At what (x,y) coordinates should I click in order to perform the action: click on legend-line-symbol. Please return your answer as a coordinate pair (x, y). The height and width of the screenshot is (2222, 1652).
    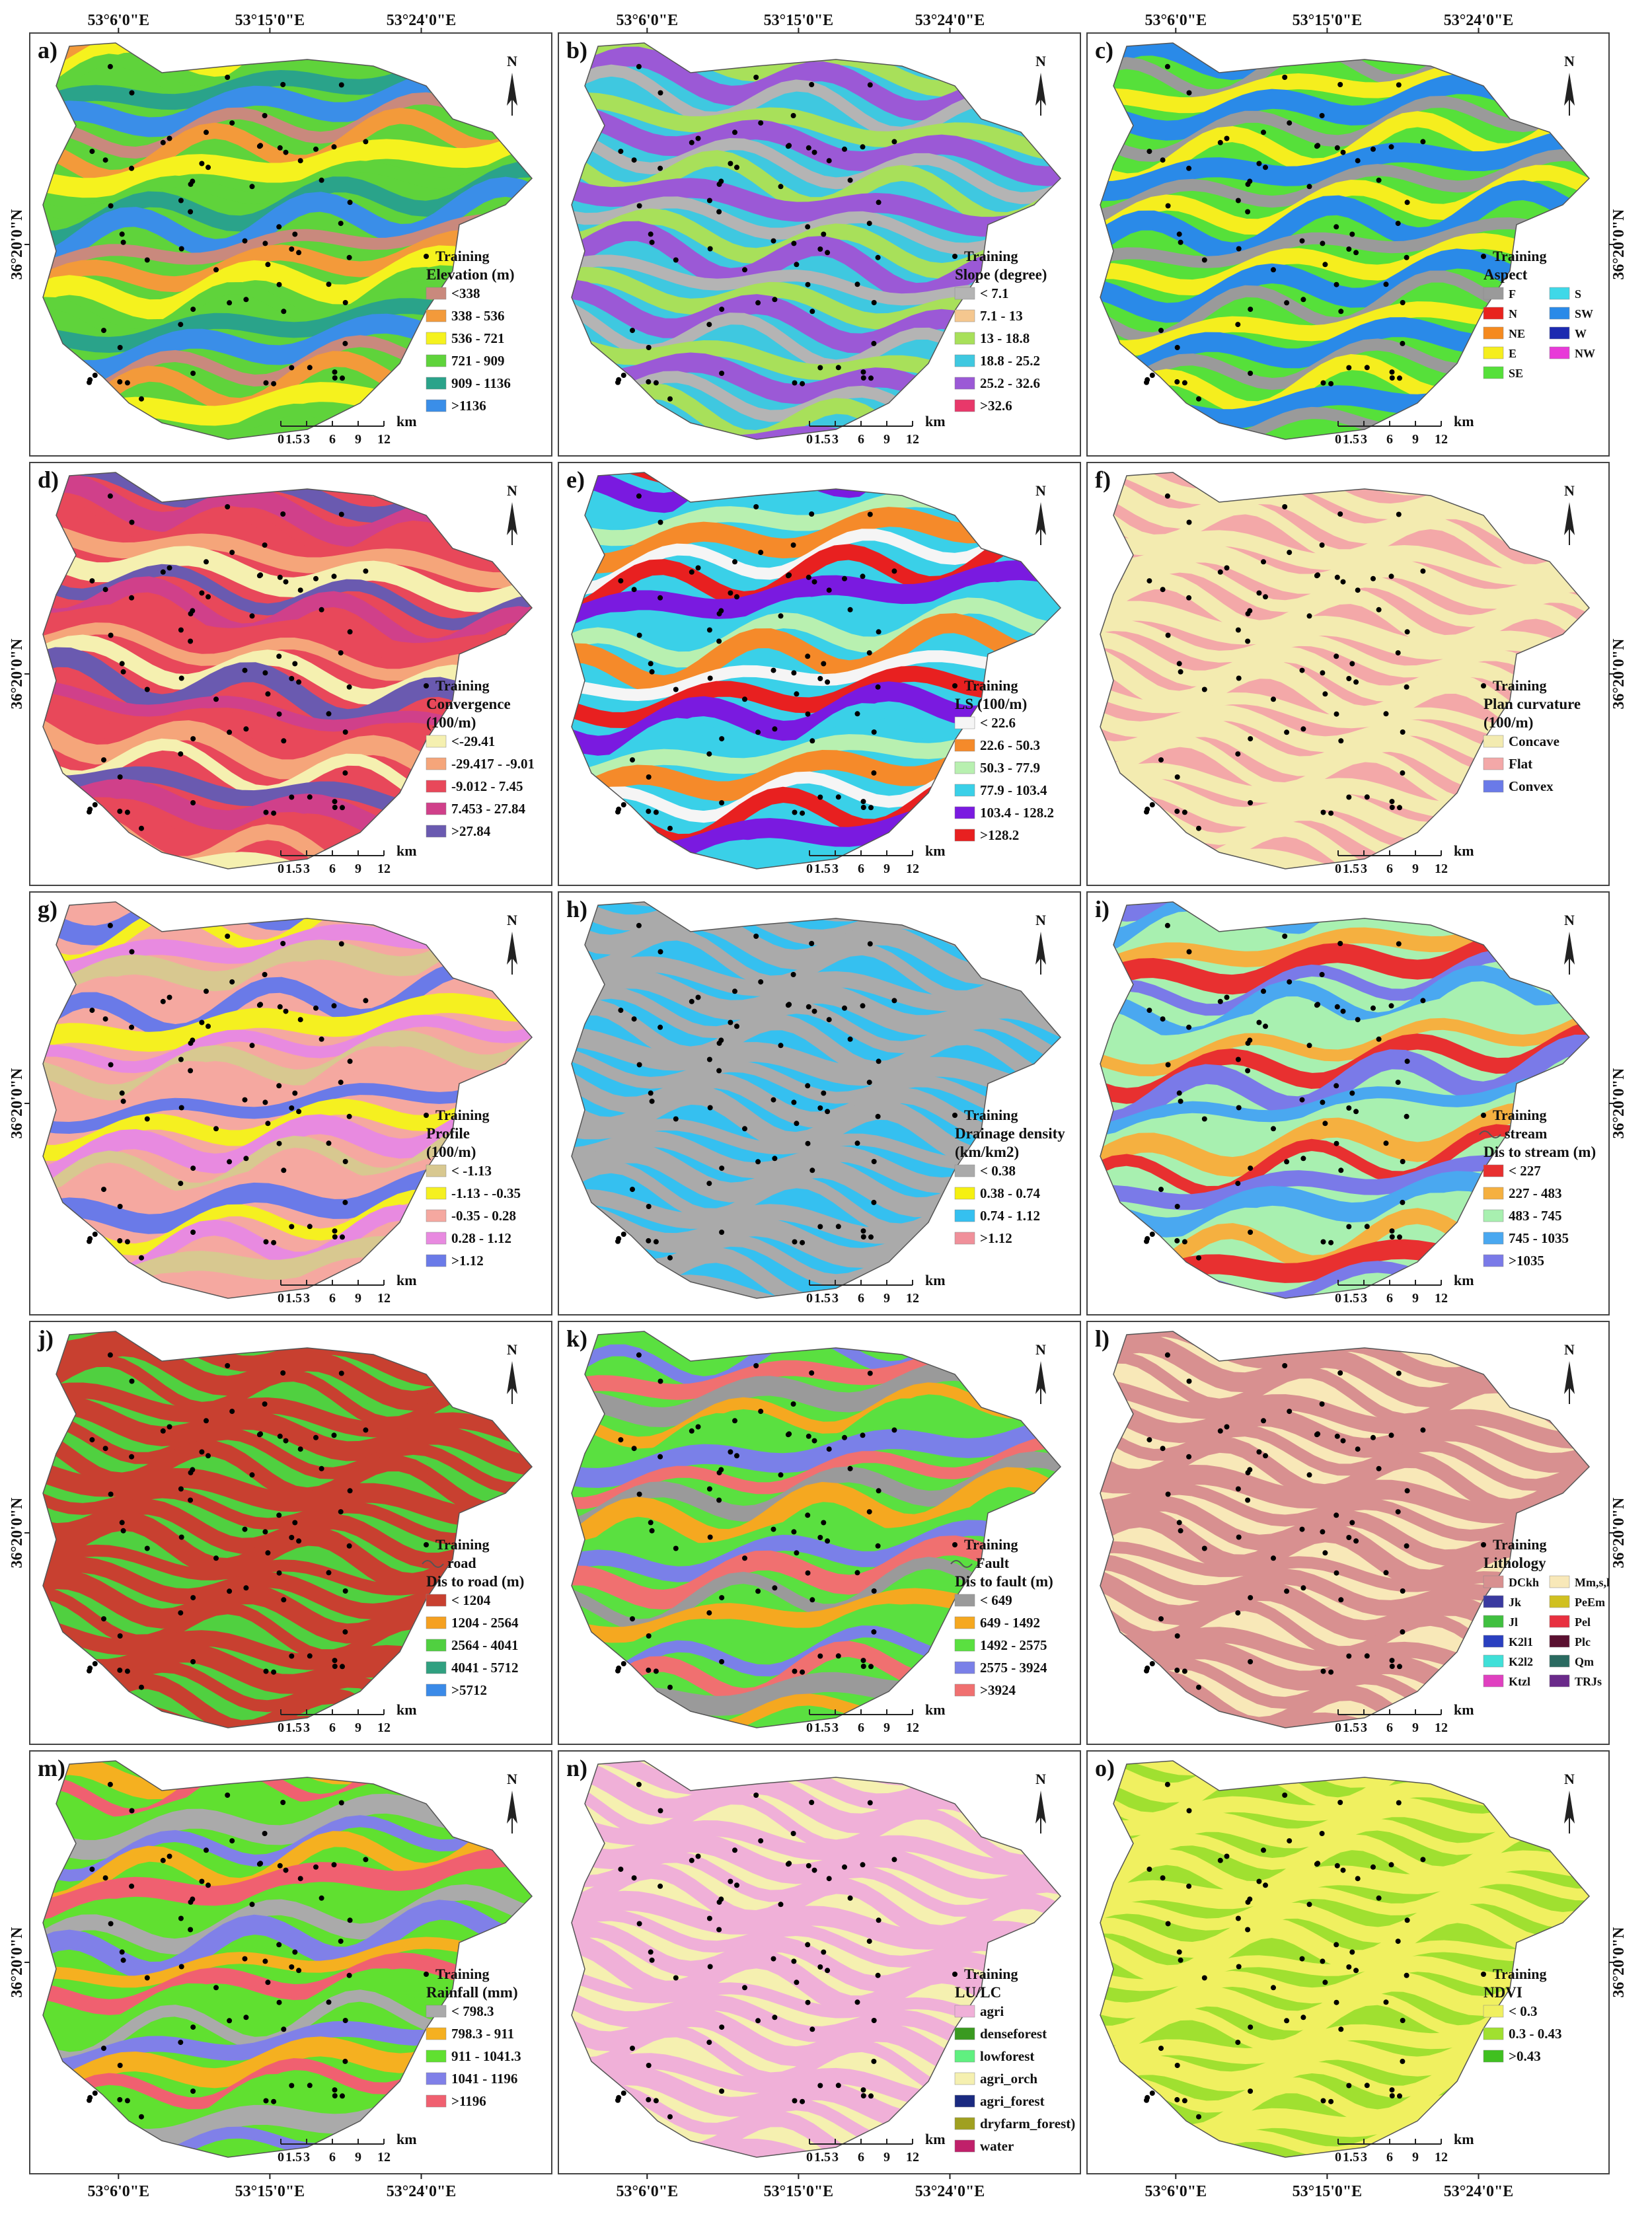
    Looking at the image, I should click on (433, 1564).